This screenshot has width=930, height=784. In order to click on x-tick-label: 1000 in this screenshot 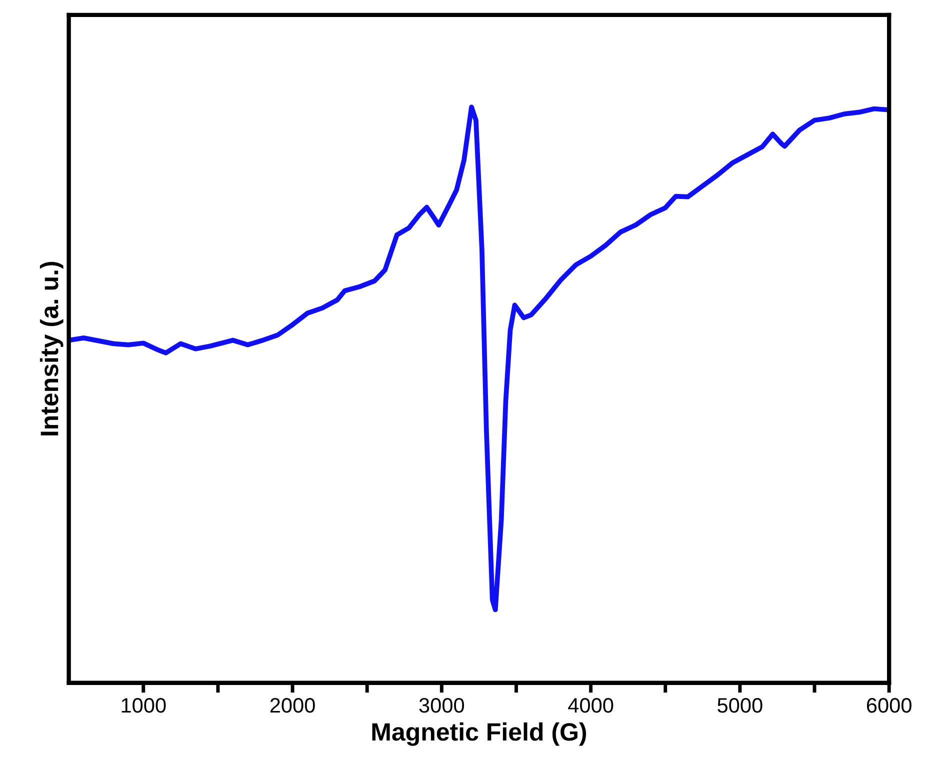, I will do `click(144, 705)`.